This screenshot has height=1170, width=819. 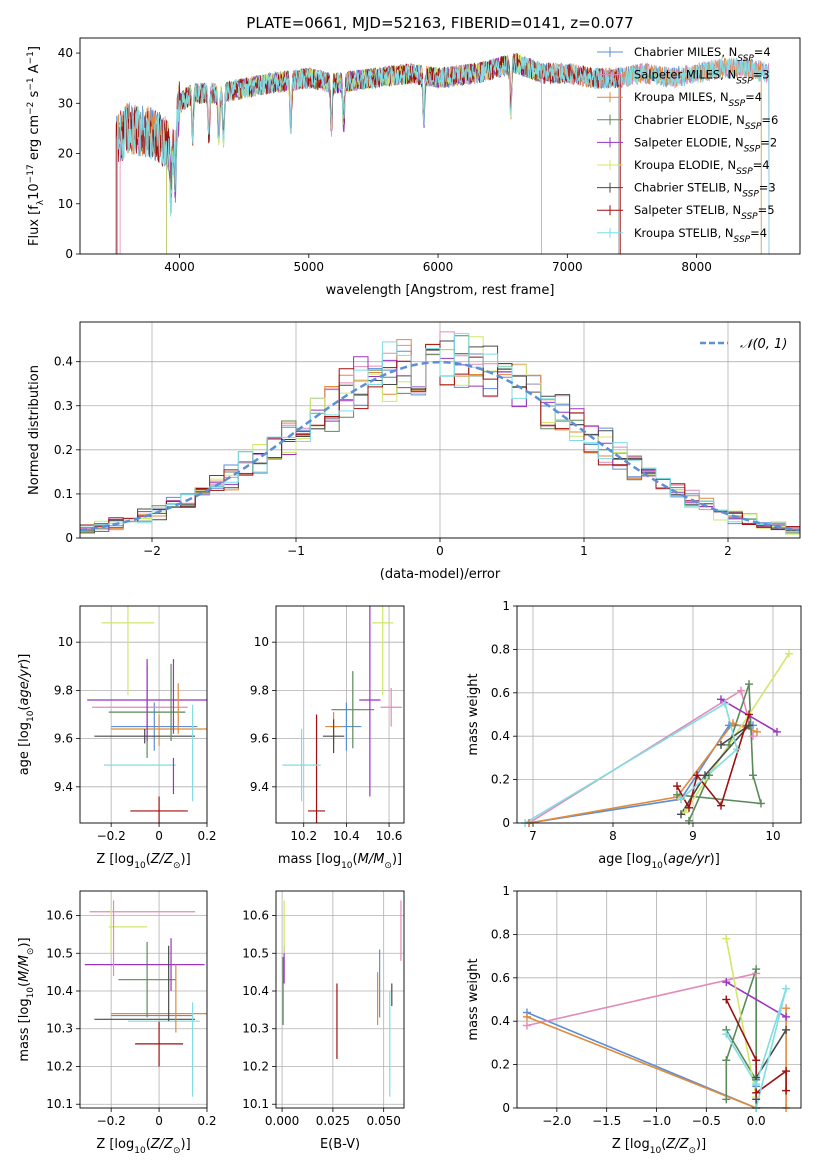 What do you see at coordinates (440, 446) in the screenshot?
I see `gaussian-curve` at bounding box center [440, 446].